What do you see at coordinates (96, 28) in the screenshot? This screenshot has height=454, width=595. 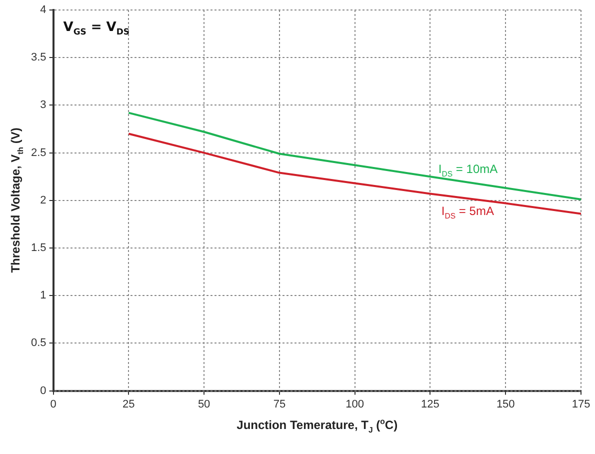 I see `annotation: V$_{GS}$ = V$_{DS}$` at bounding box center [96, 28].